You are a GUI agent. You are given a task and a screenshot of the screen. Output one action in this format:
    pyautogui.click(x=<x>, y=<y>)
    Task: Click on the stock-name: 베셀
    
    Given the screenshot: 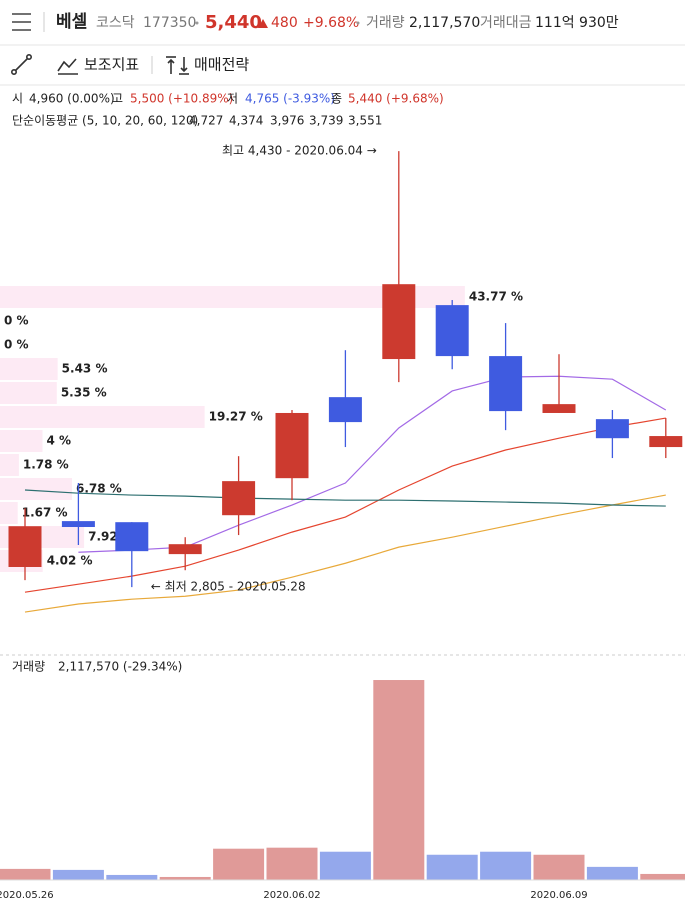 What is the action you would take?
    pyautogui.click(x=71, y=22)
    